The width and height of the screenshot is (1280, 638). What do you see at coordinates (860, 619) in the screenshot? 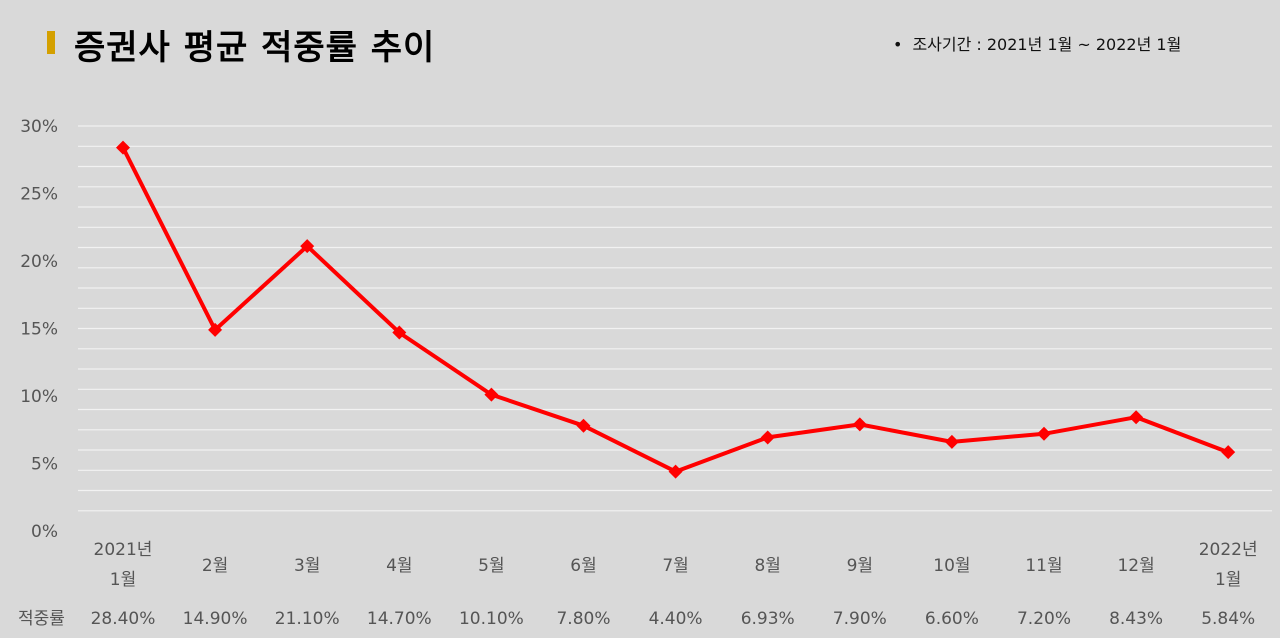
I see `data-value-label: 7.90%` at bounding box center [860, 619].